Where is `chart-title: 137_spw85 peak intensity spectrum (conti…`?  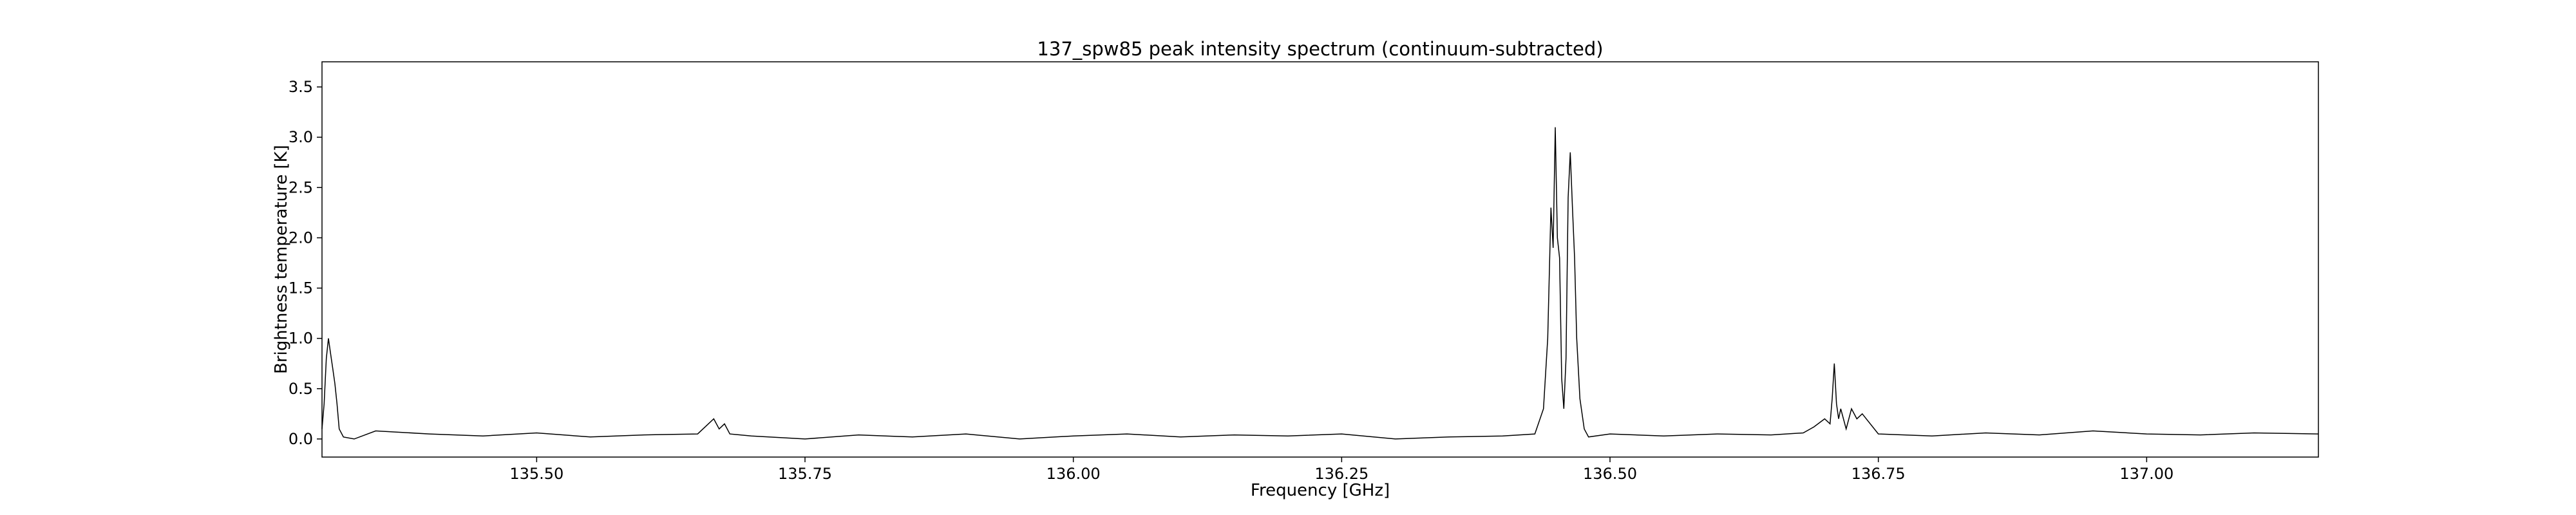
chart-title: 137_spw85 peak intensity spectrum (conti… is located at coordinates (1320, 49).